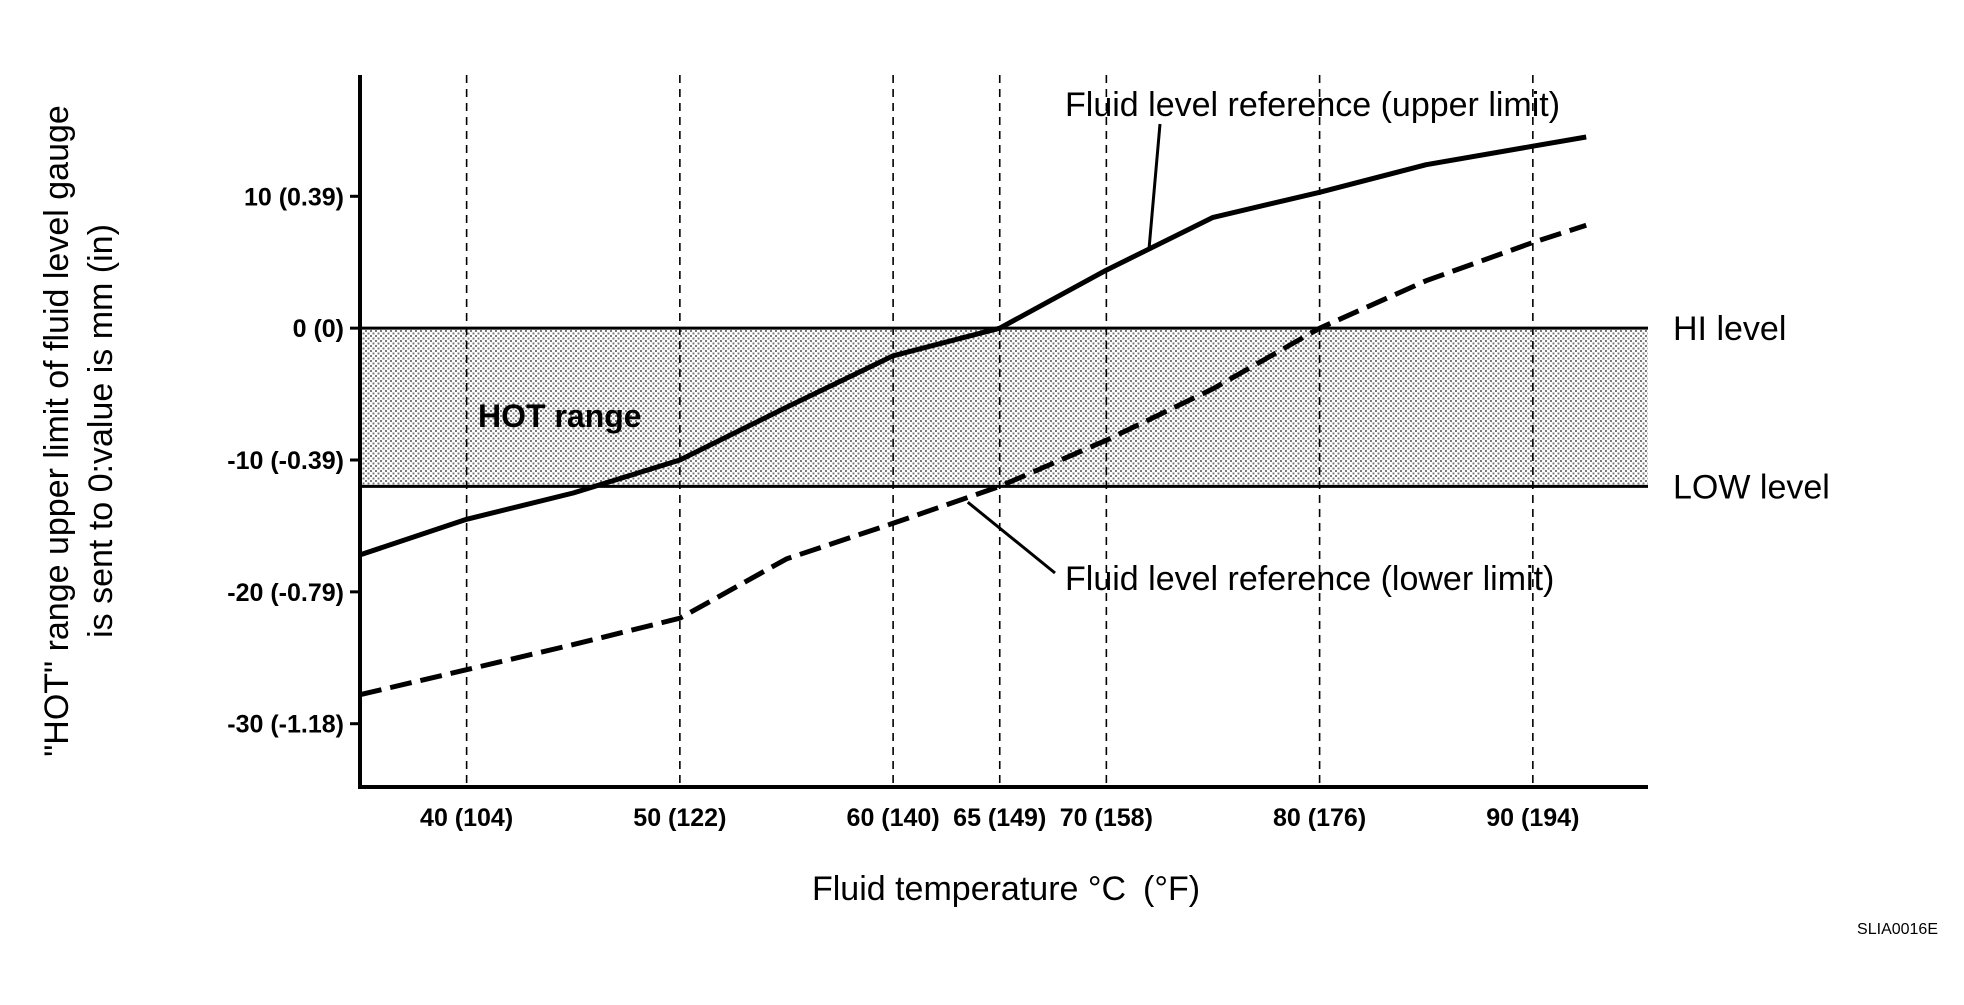 Image resolution: width=1964 pixels, height=1005 pixels. I want to click on x-tick-label: 65 (149), so click(999, 818).